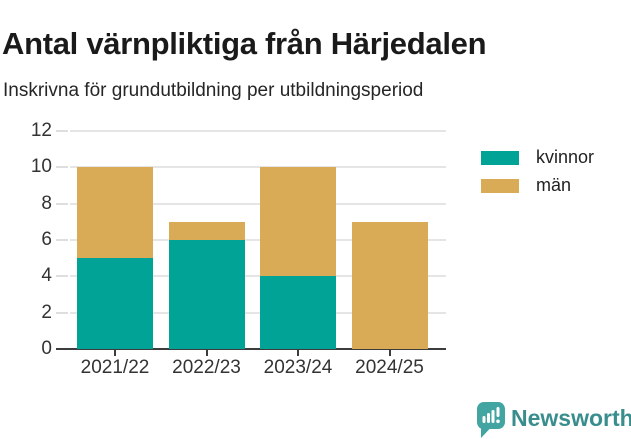 The width and height of the screenshot is (631, 439). I want to click on legend-item-man: män, so click(537, 185).